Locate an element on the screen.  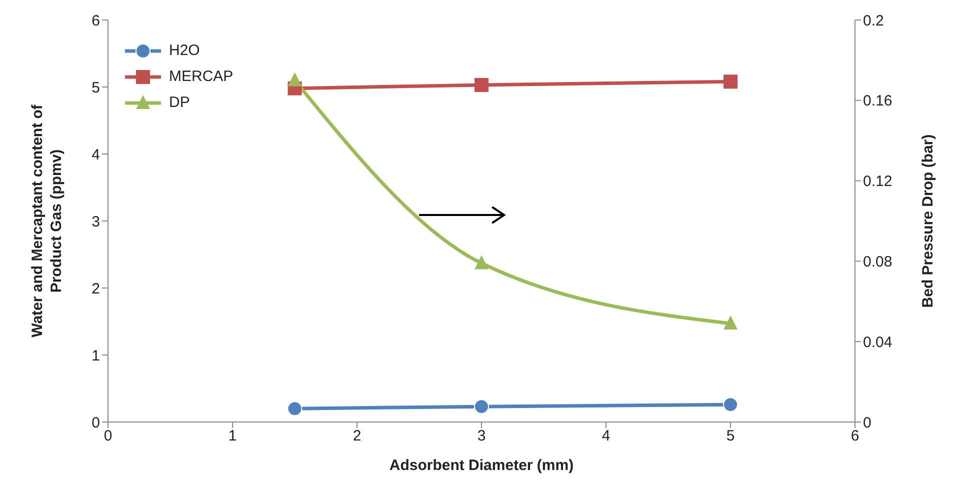
y2-axis-title: Bed Pressure Drop (bar) is located at coordinates (927, 221).